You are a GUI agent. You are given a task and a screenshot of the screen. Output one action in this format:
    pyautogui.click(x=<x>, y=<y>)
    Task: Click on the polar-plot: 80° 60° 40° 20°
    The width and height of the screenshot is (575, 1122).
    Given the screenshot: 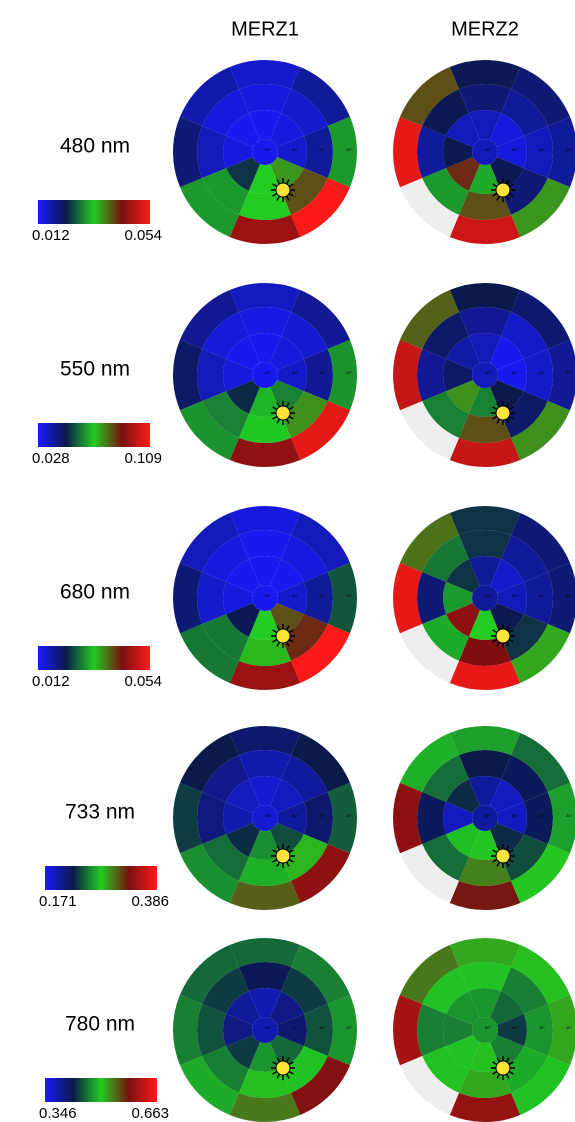 What is the action you would take?
    pyautogui.click(x=265, y=818)
    